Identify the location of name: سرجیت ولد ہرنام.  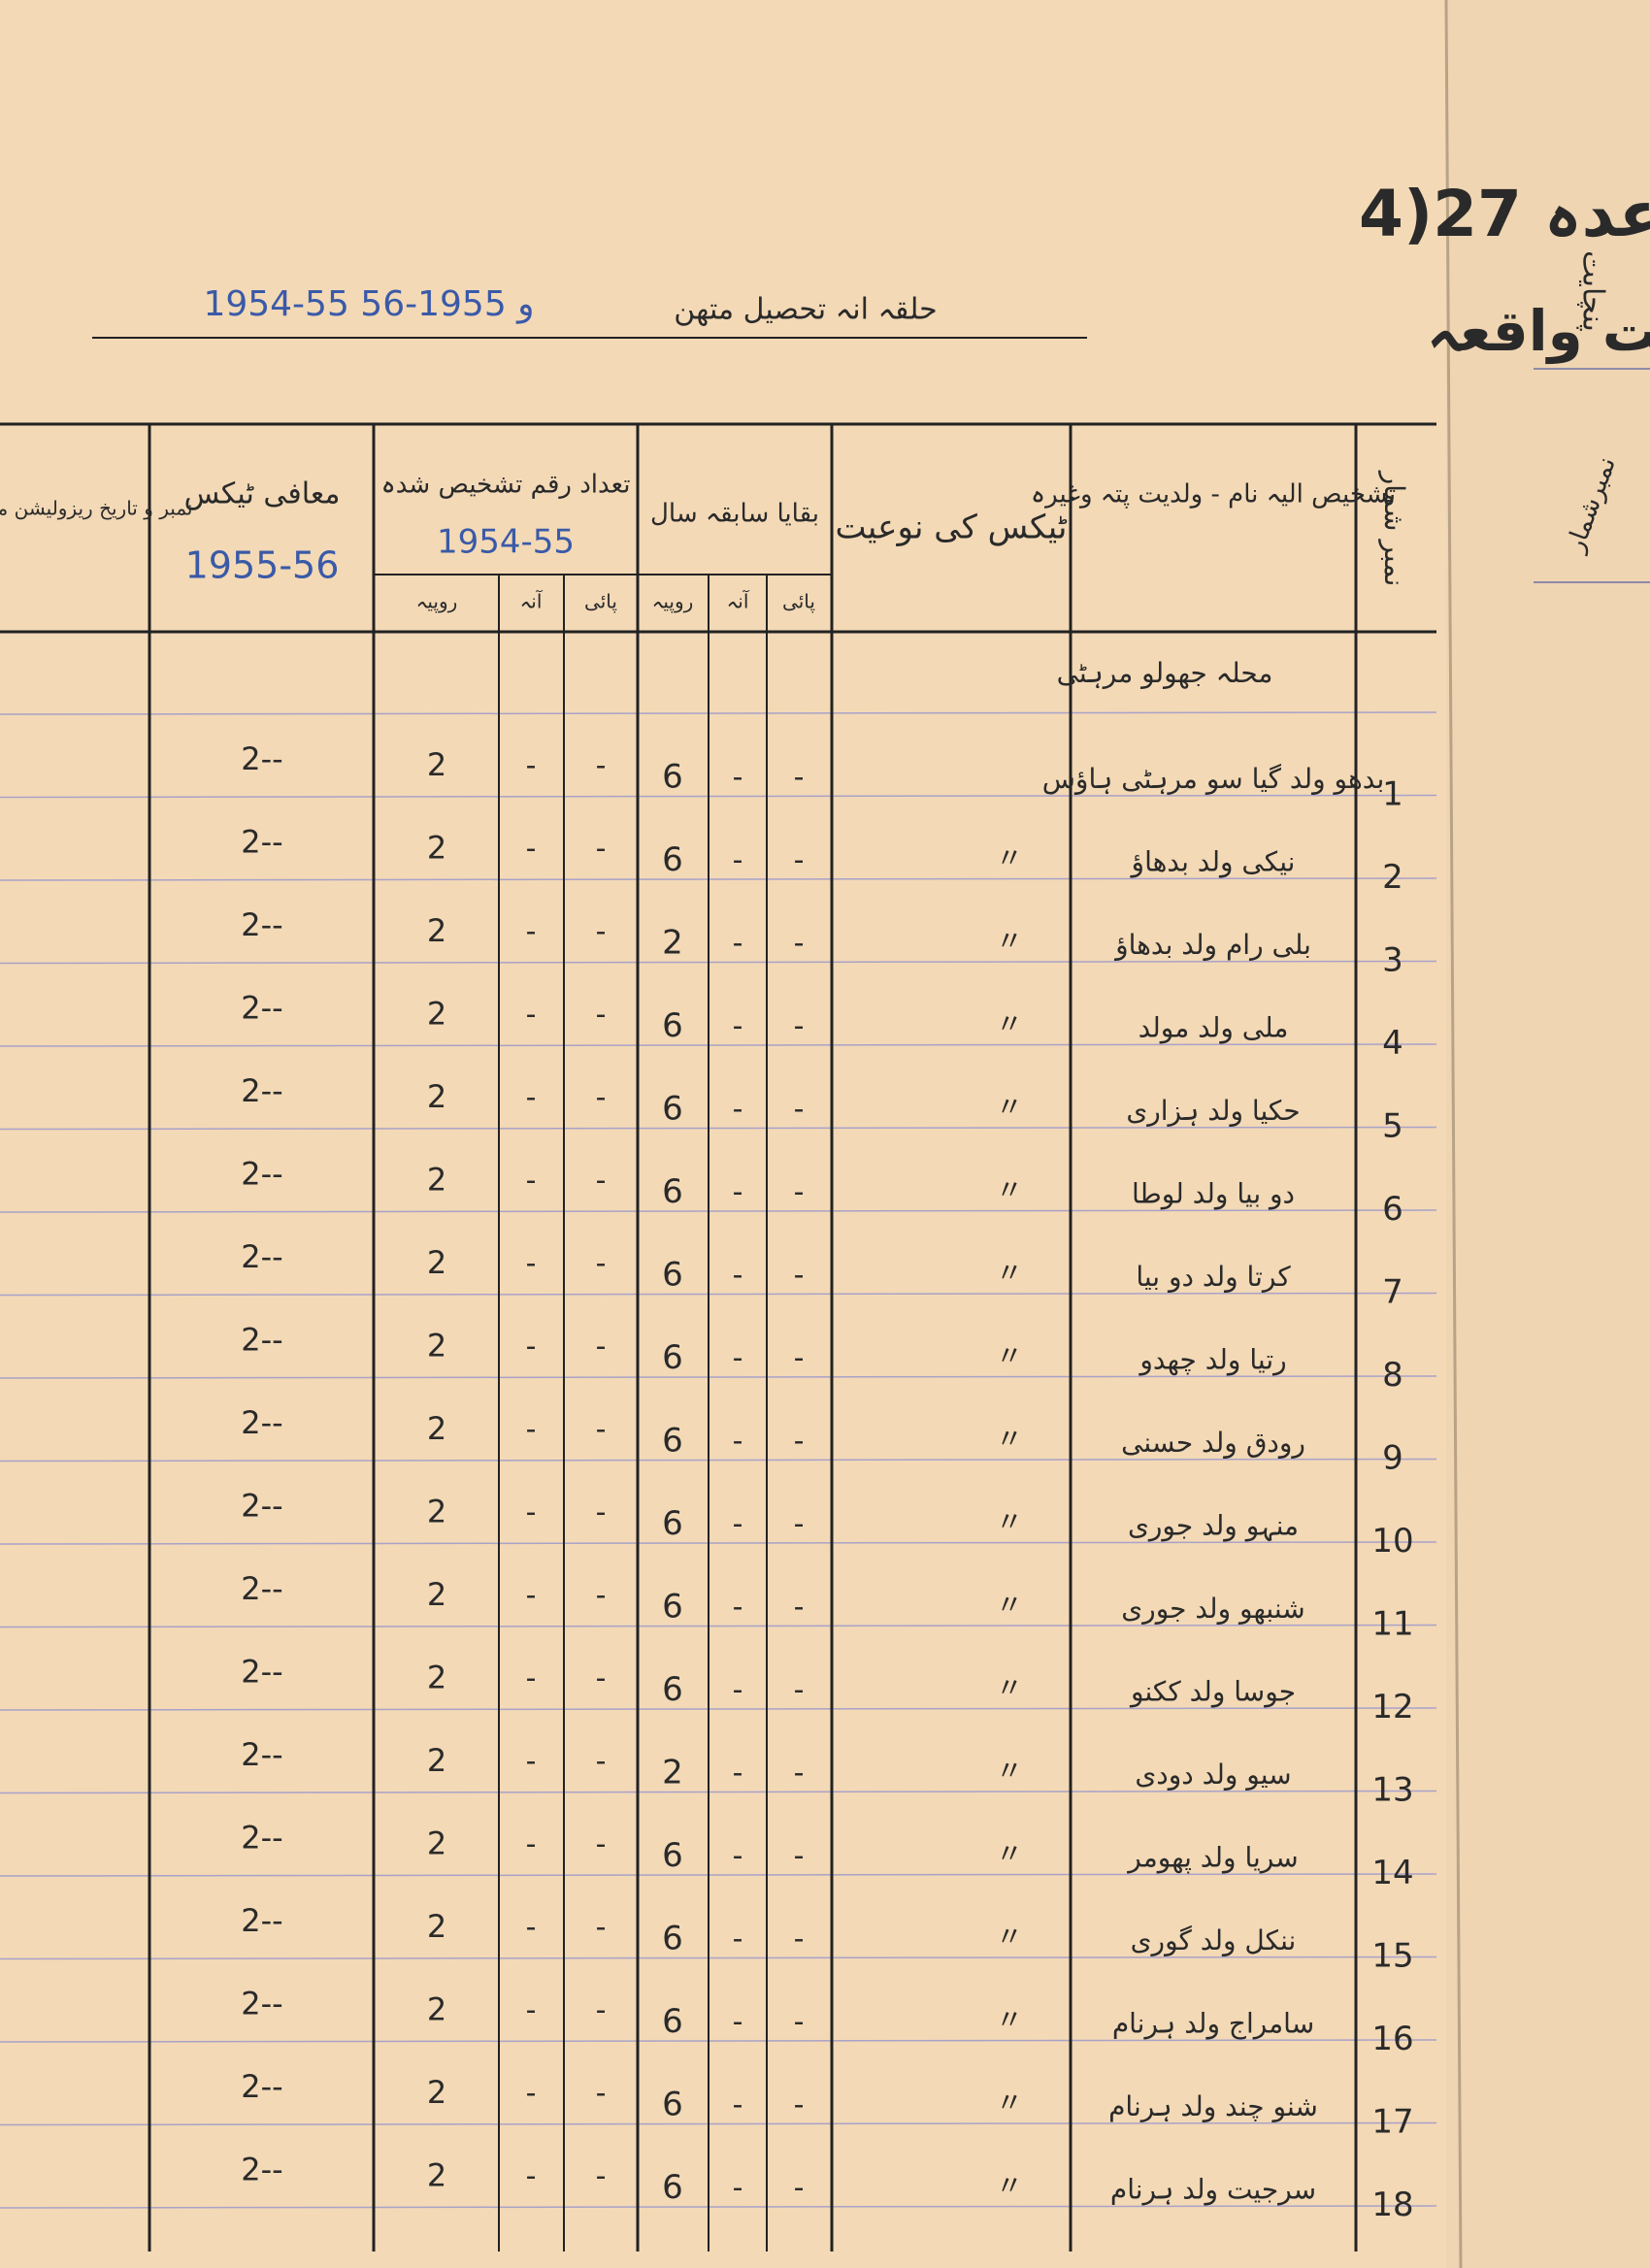
(1213, 2190).